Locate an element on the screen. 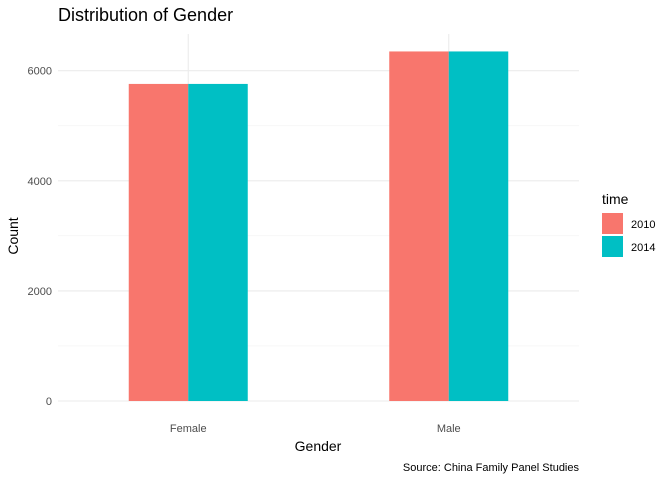 The width and height of the screenshot is (672, 480). legend-label-2010: 2010 is located at coordinates (643, 225).